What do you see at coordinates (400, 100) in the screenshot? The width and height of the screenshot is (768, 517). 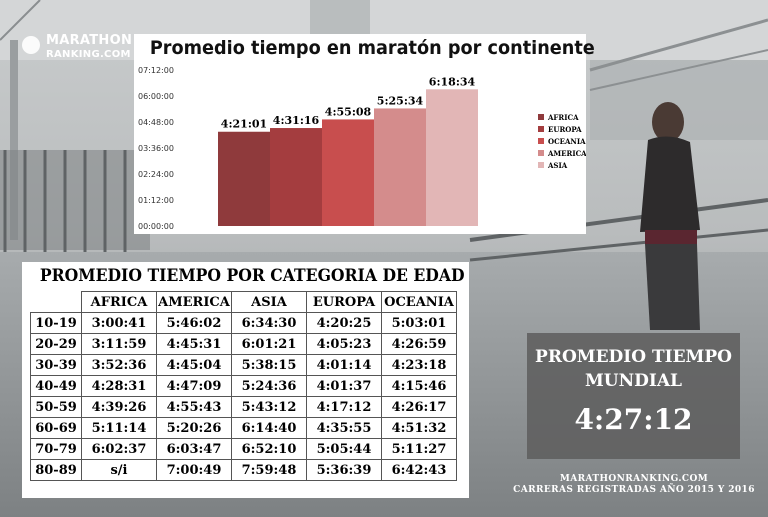 I see `bar-value-label: 5:25:34` at bounding box center [400, 100].